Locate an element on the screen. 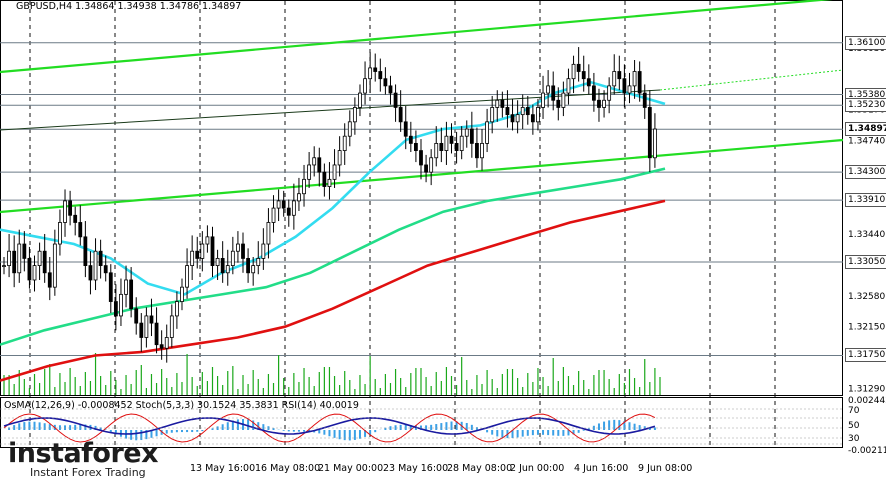 This screenshot has height=480, width=886. price-tick: 1.31290 is located at coordinates (866, 390).